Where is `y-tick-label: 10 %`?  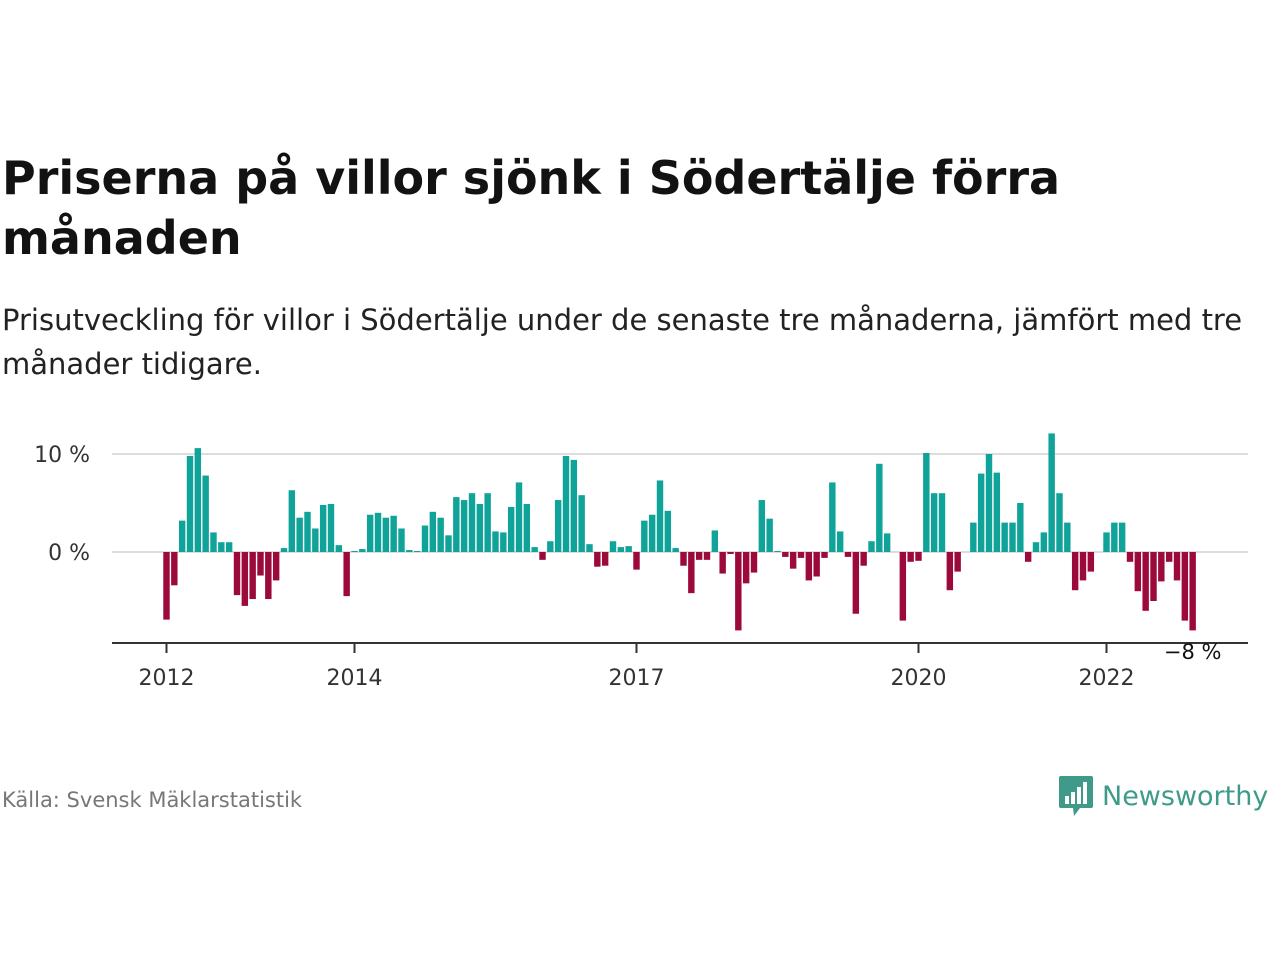 y-tick-label: 10 % is located at coordinates (62, 455).